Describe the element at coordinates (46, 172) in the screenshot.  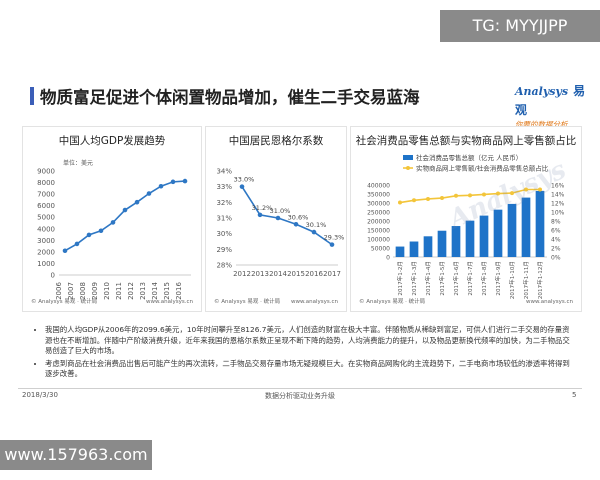
I see `gdp-y-tick-label: 9000` at that location.